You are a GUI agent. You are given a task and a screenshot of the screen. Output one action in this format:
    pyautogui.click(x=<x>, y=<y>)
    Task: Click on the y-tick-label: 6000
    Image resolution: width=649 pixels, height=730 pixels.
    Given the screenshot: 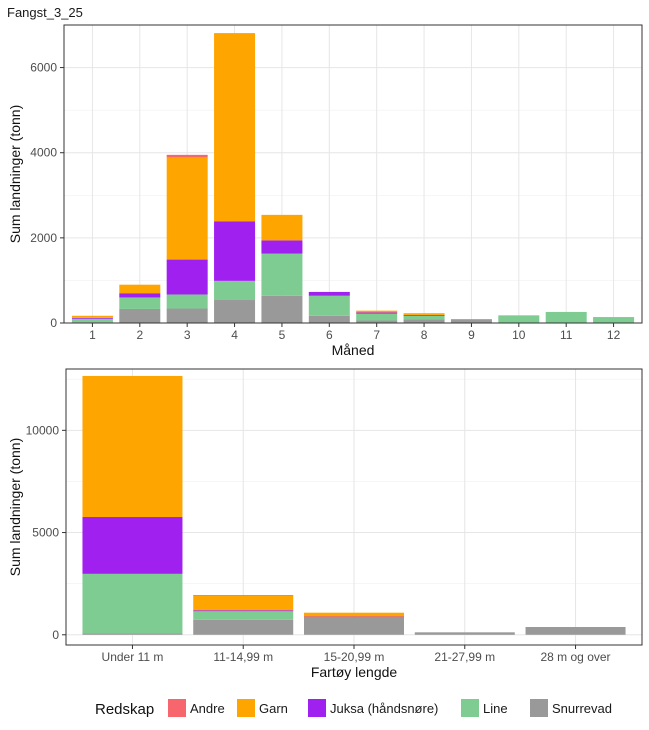 What is the action you would take?
    pyautogui.click(x=43, y=68)
    